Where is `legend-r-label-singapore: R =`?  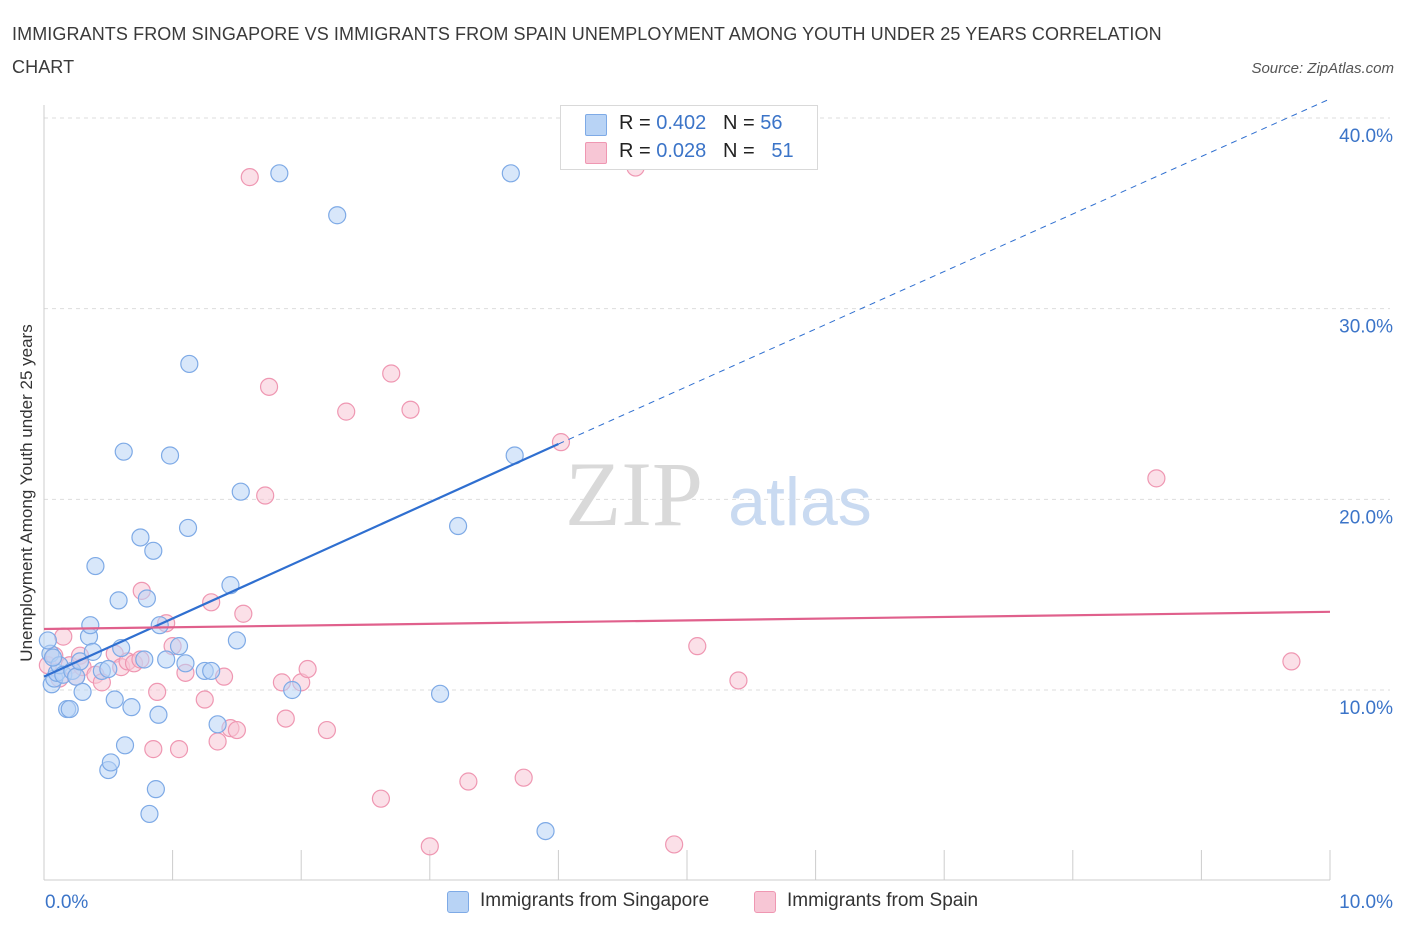
legend-r-label-singapore: R = is located at coordinates (638, 123).